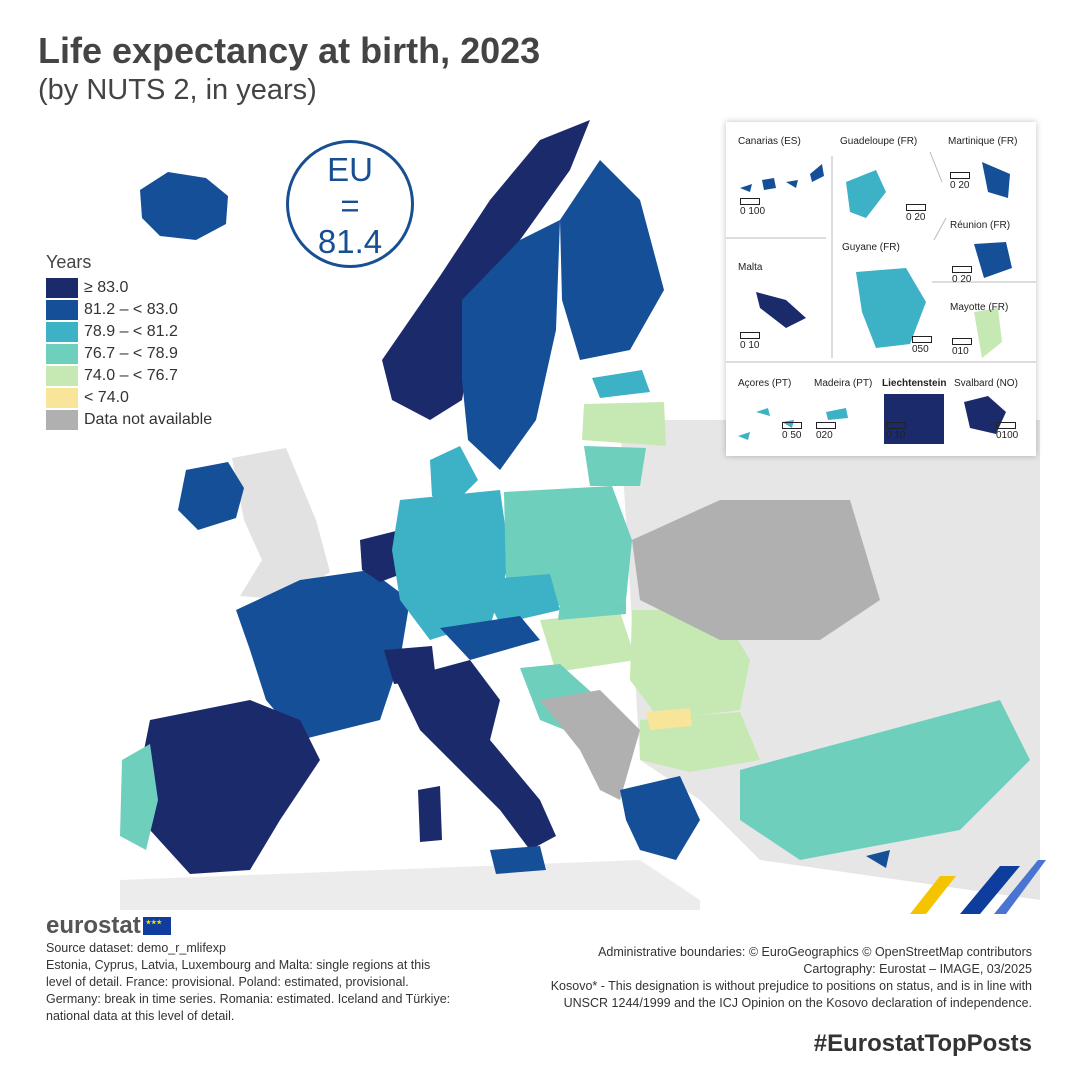 This screenshot has height=1080, width=1080. Describe the element at coordinates (896, 431) in the screenshot. I see `scale-bar-liechtenstein: 0 10` at that location.